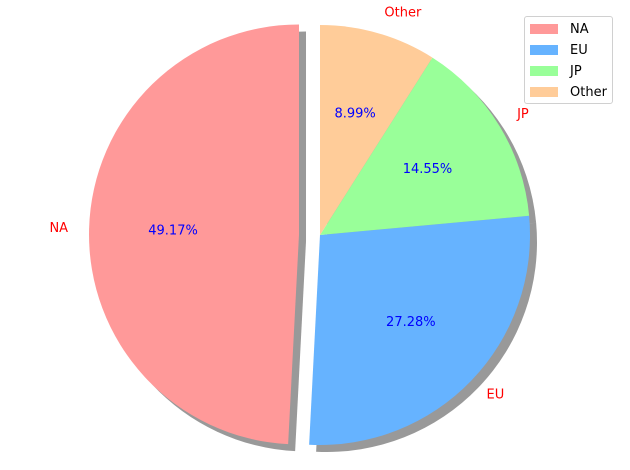 The height and width of the screenshot is (470, 630). Describe the element at coordinates (544, 50) in the screenshot. I see `legend-swatch-eu` at that location.